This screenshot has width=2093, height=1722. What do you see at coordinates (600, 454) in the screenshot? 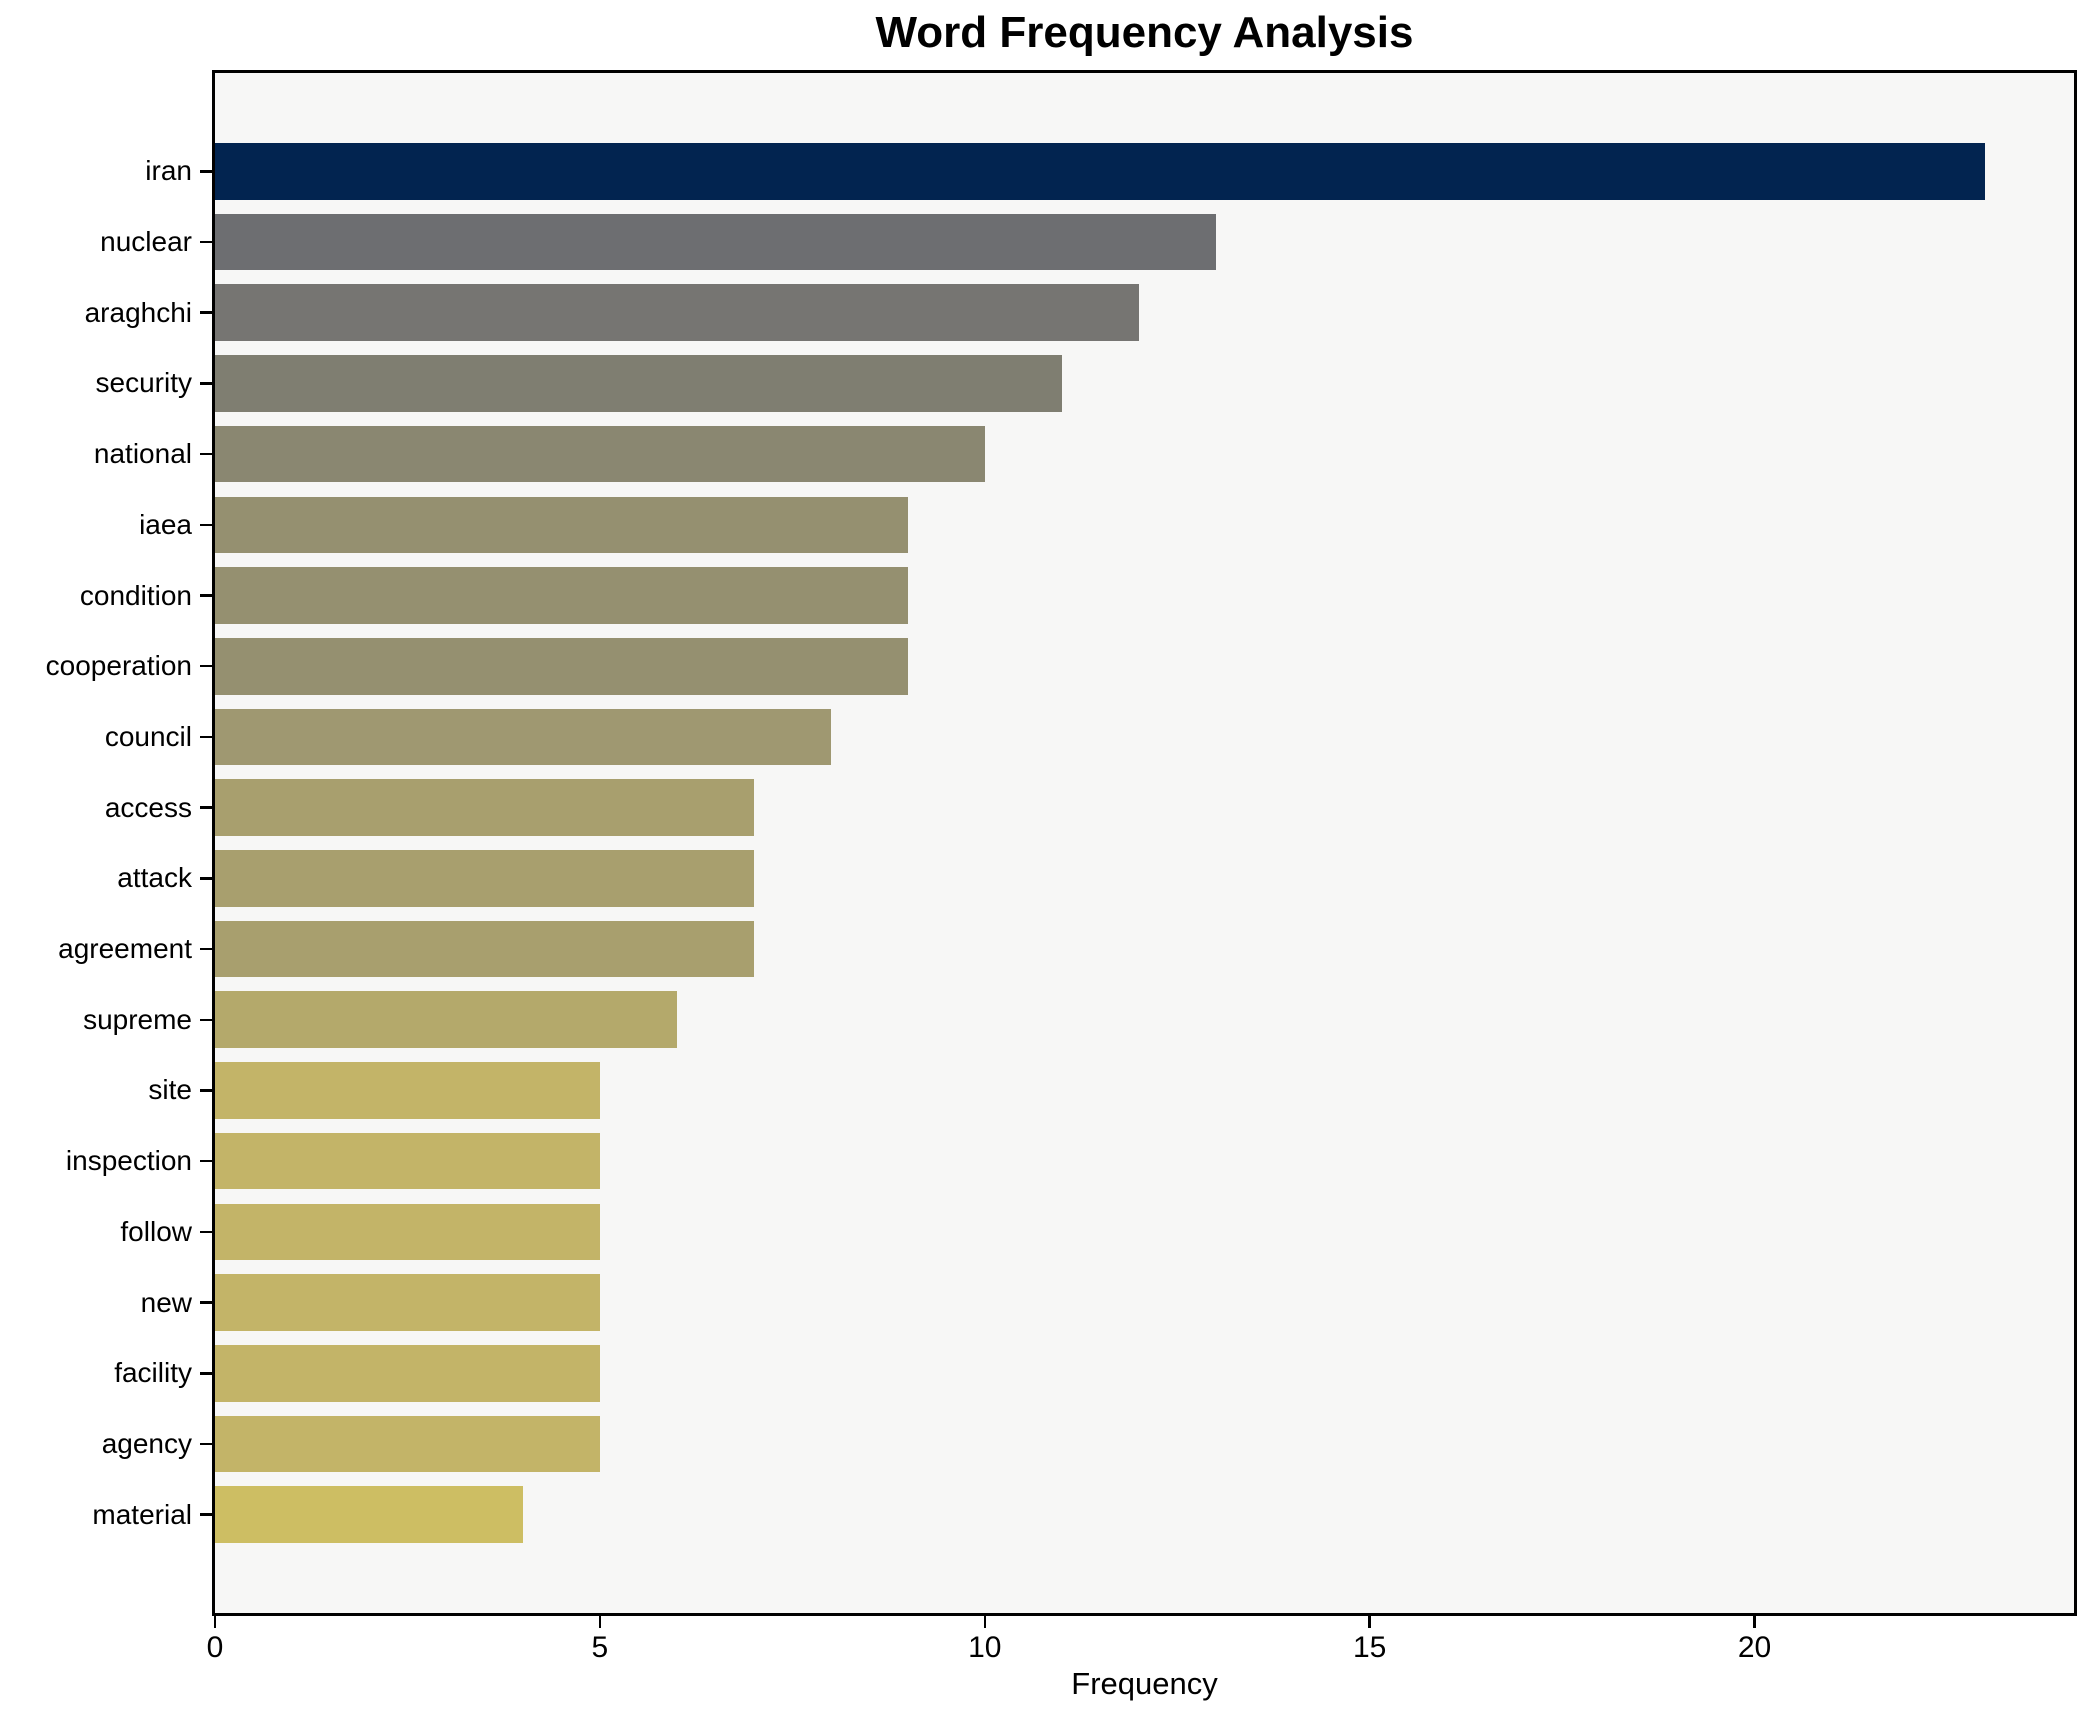
I see `bar-national` at bounding box center [600, 454].